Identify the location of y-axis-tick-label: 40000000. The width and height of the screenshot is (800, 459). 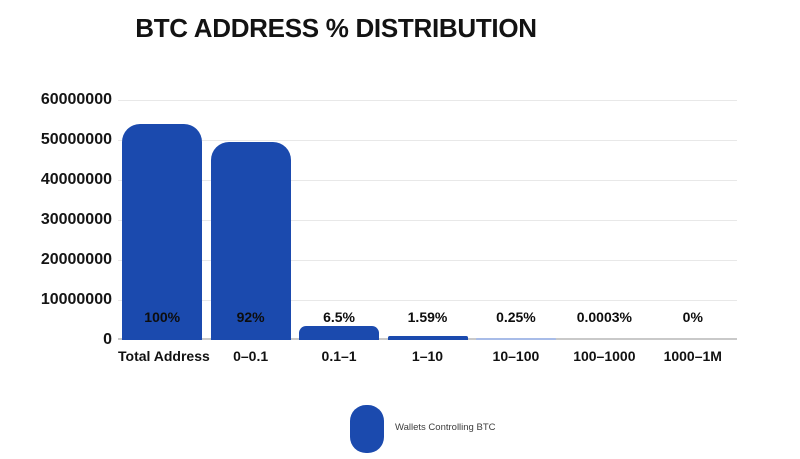
(76, 179).